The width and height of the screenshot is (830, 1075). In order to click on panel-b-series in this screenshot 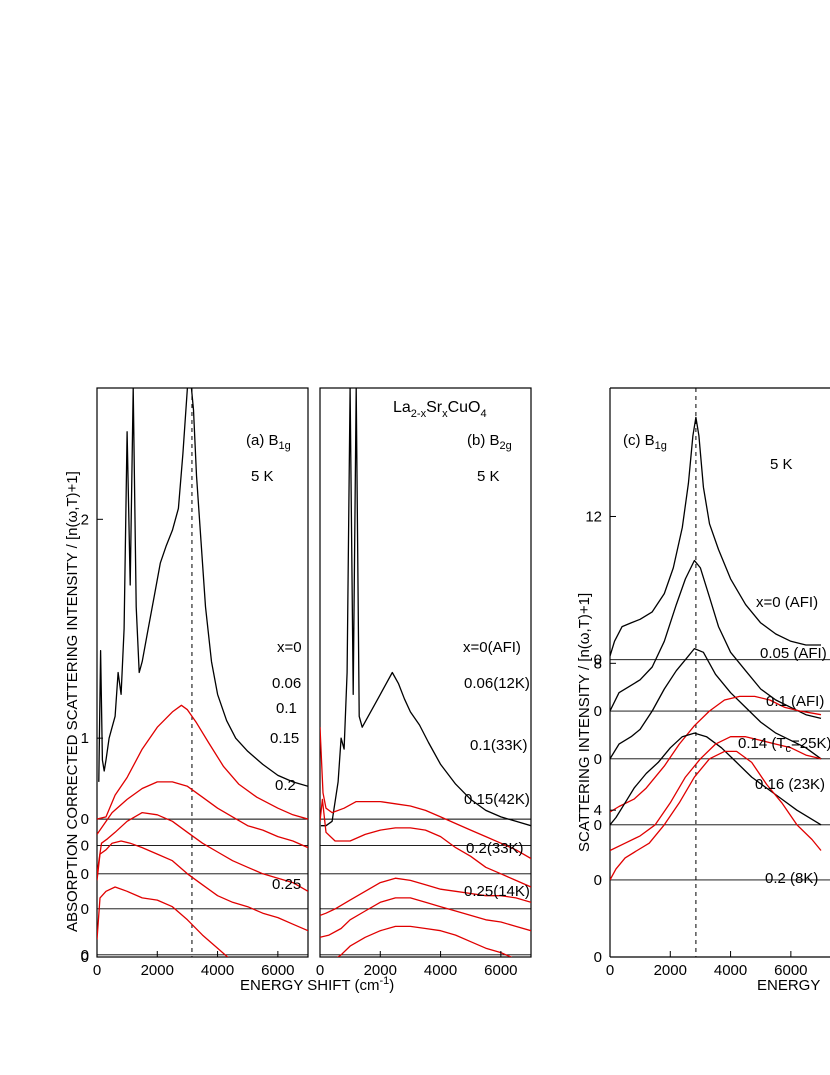, I will do `click(425, 672)`.